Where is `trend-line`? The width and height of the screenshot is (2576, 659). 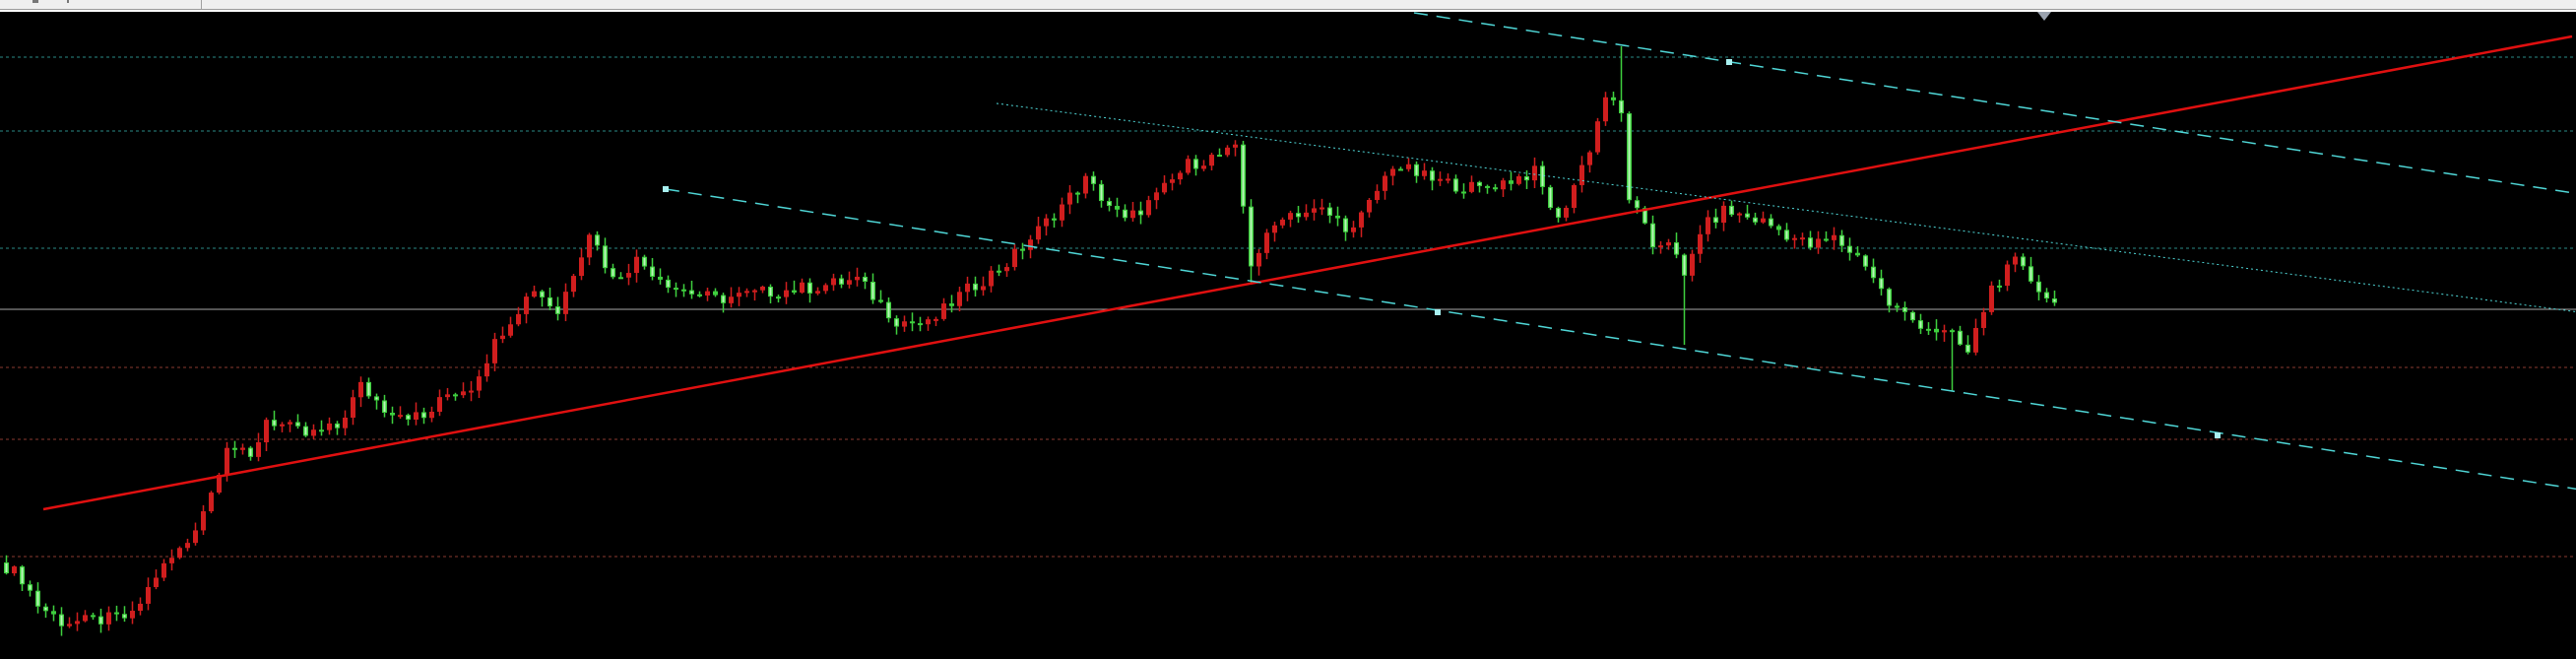
trend-line is located at coordinates (1994, 103).